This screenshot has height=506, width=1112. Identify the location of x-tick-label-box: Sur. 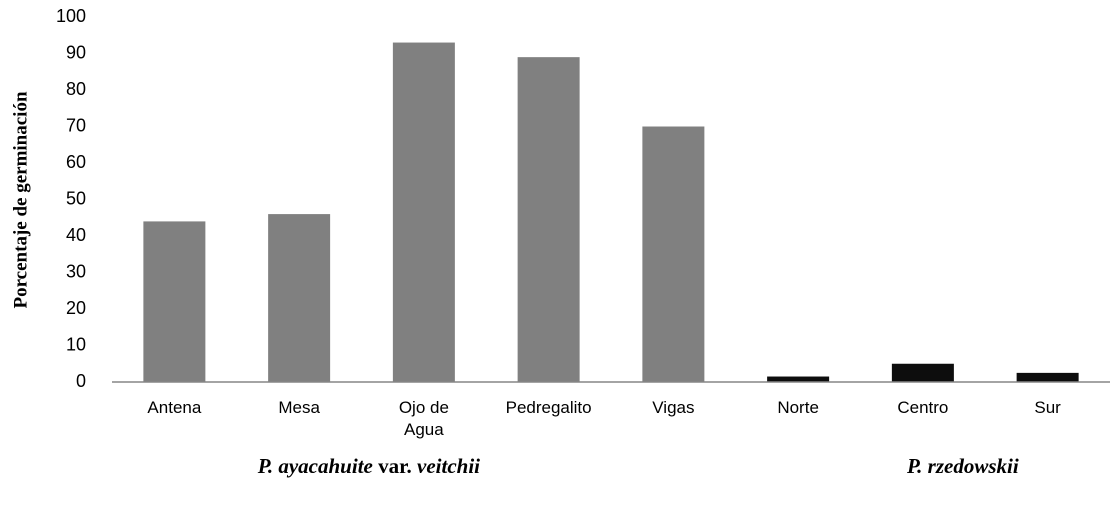
(1048, 408).